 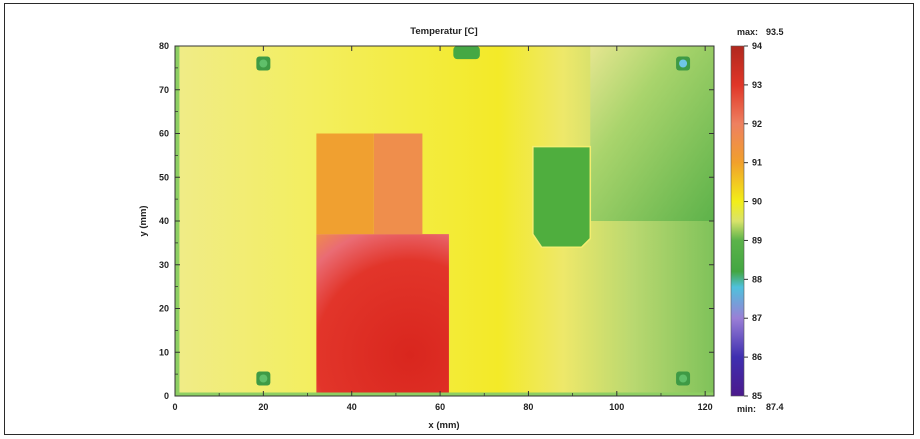 What do you see at coordinates (757, 396) in the screenshot?
I see `colorbar-tick-label: 85` at bounding box center [757, 396].